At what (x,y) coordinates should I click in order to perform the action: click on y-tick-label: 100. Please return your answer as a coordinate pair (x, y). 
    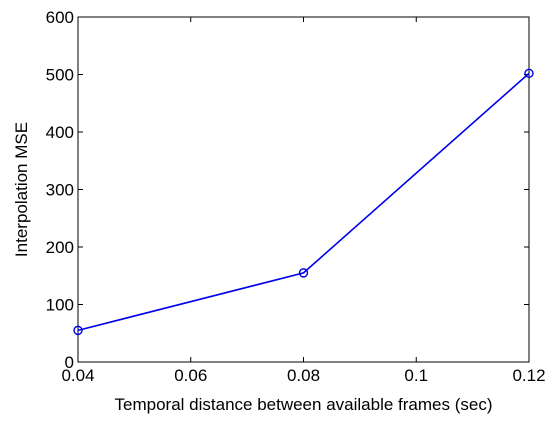
    Looking at the image, I should click on (60, 305).